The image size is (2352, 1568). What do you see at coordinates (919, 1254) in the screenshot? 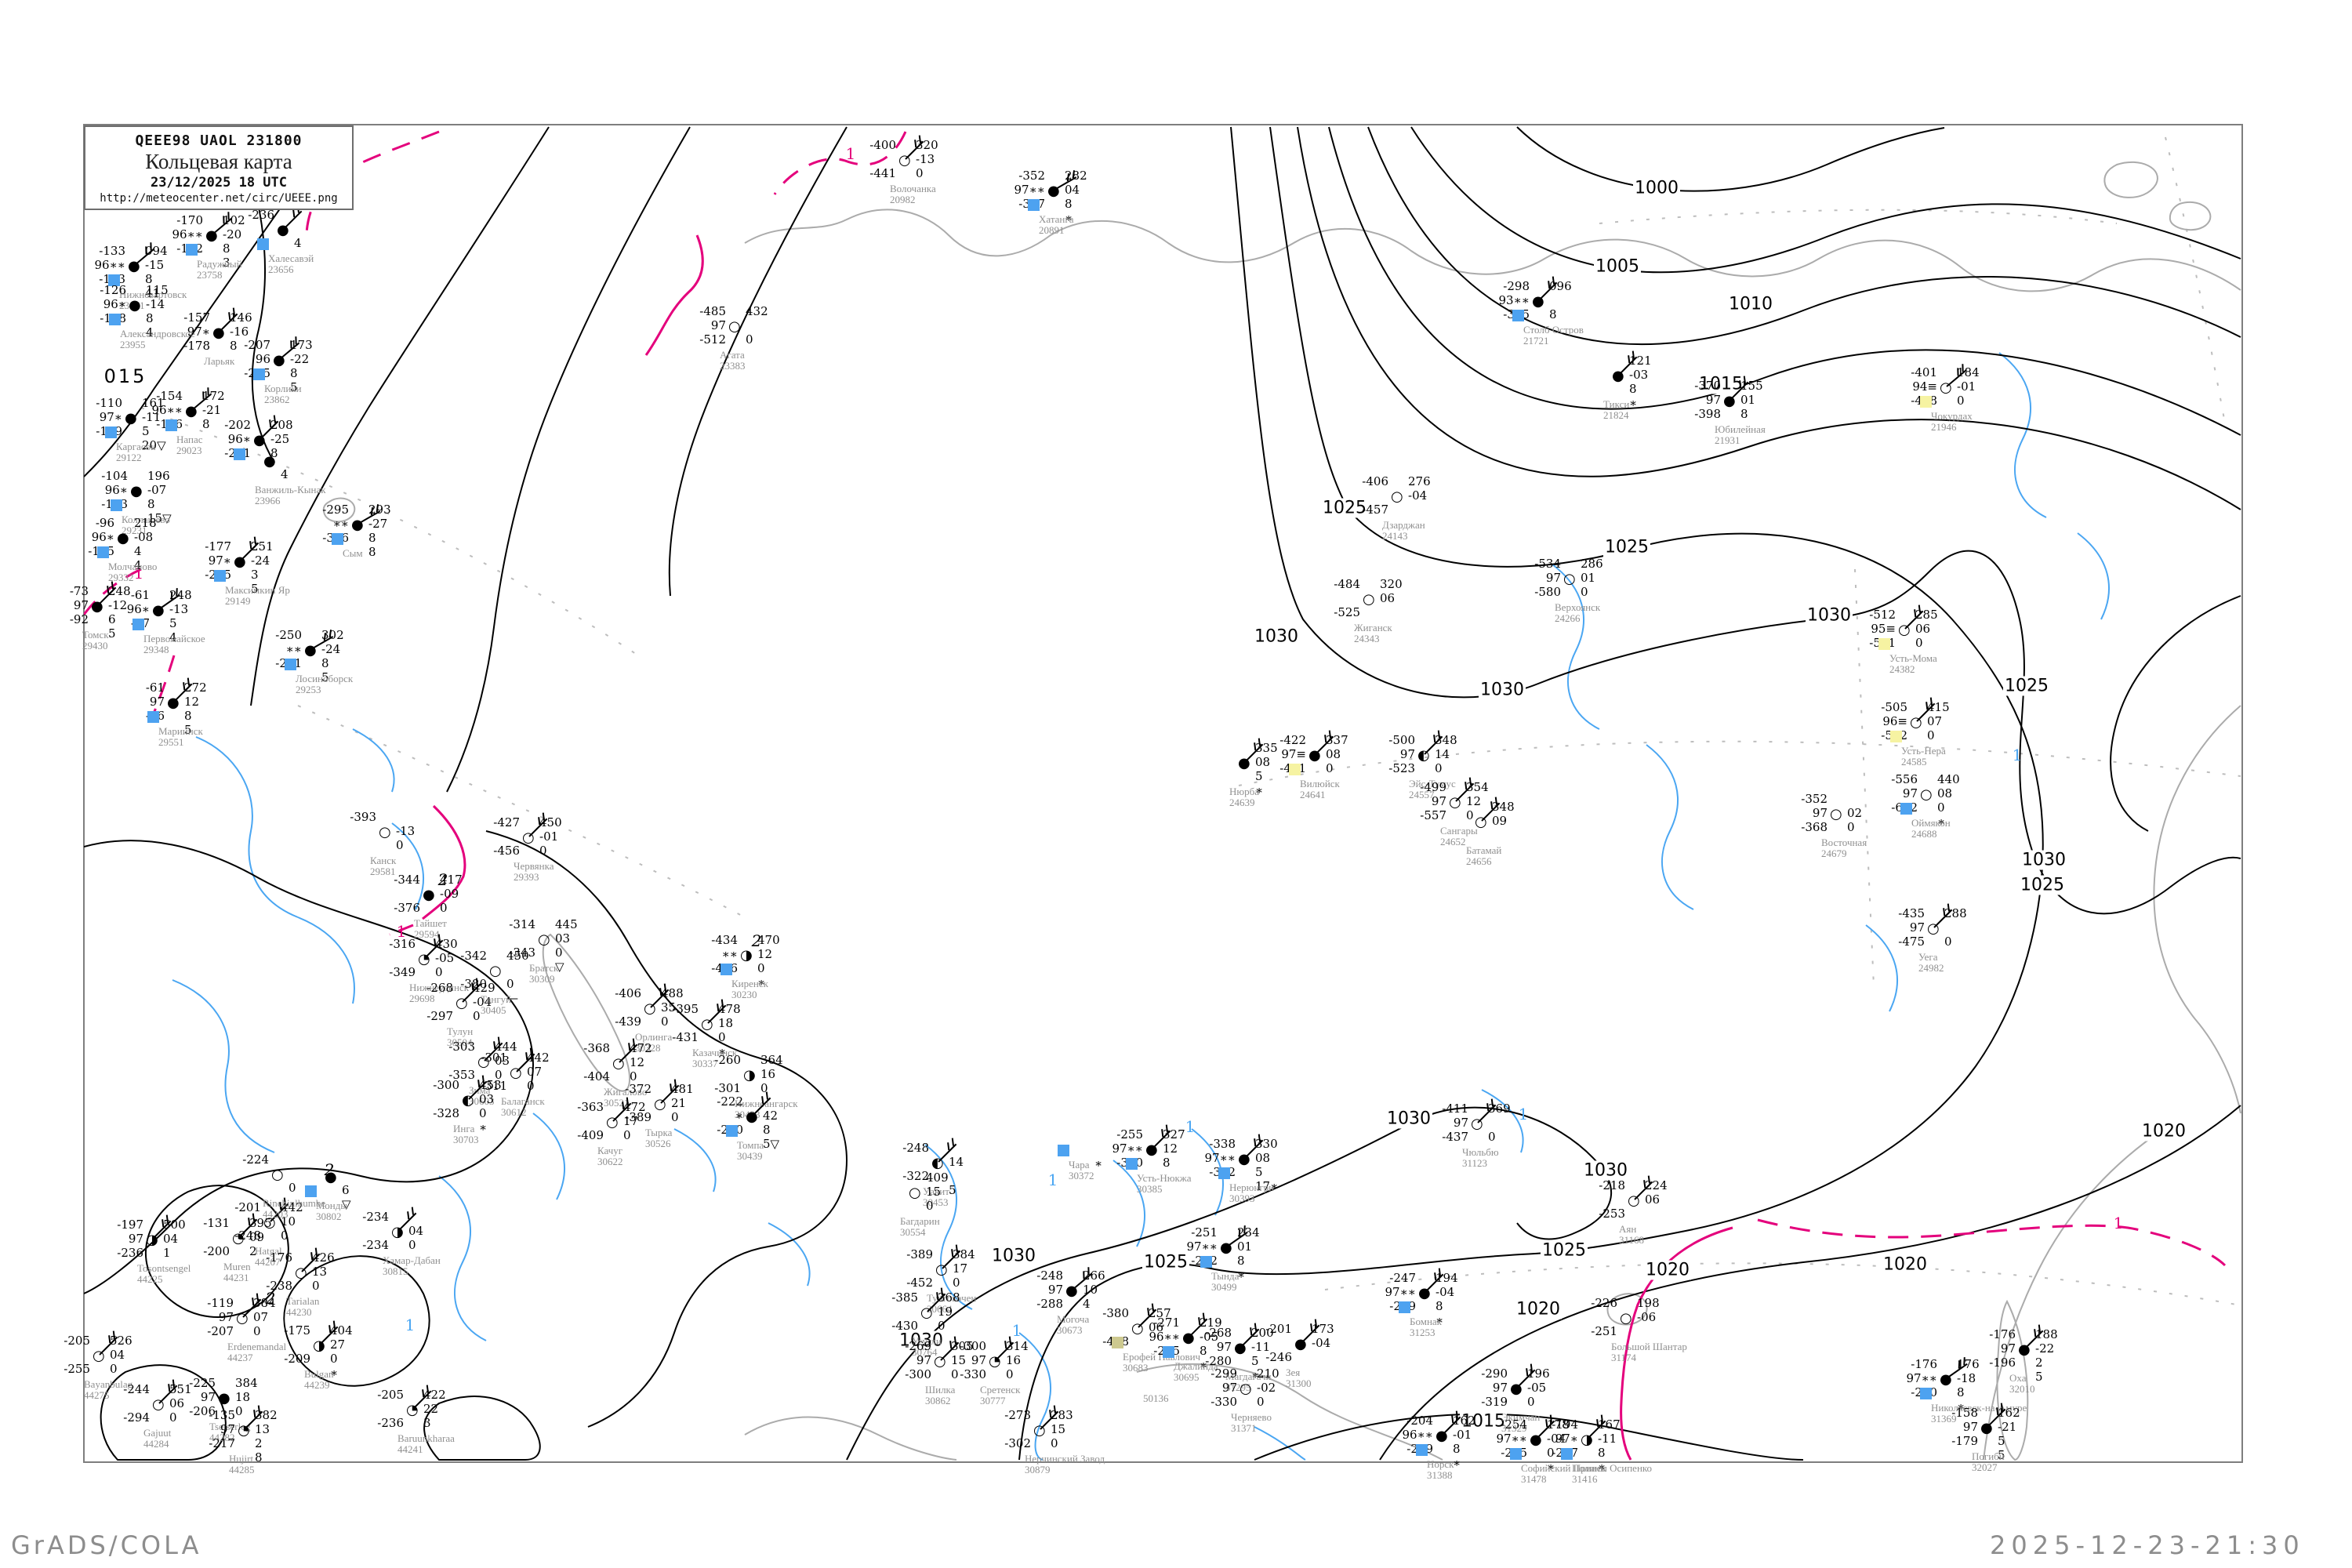
I see `station-temp: -389` at bounding box center [919, 1254].